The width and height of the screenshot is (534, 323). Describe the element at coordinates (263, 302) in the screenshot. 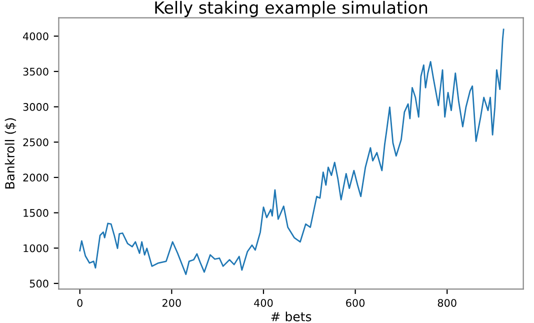

I see `x-tick-label: 400` at that location.